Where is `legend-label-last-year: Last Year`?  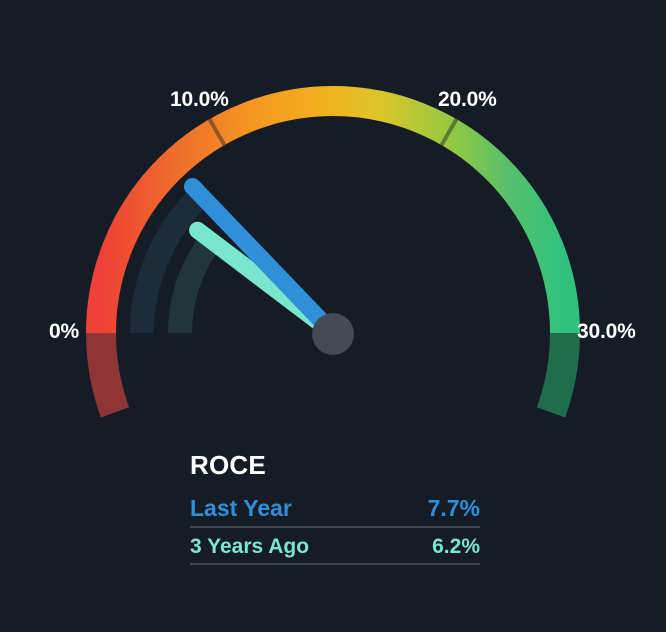 legend-label-last-year: Last Year is located at coordinates (241, 508).